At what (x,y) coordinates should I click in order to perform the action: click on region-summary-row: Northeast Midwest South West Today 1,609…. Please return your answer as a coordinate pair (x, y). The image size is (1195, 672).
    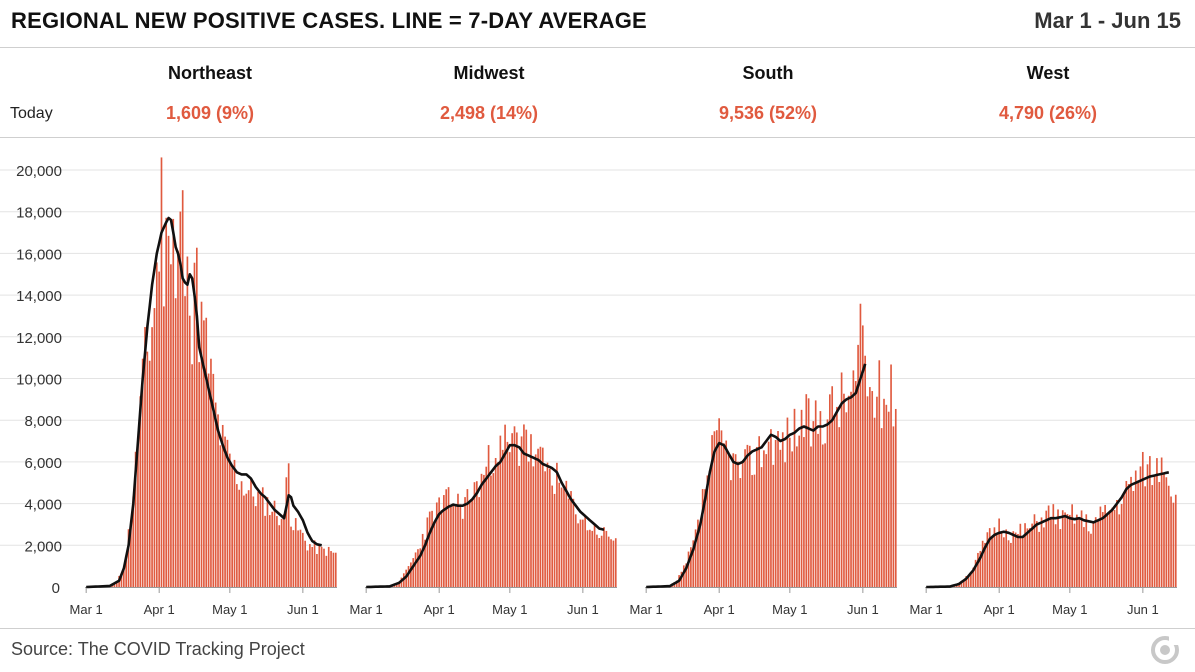
    Looking at the image, I should click on (597, 93).